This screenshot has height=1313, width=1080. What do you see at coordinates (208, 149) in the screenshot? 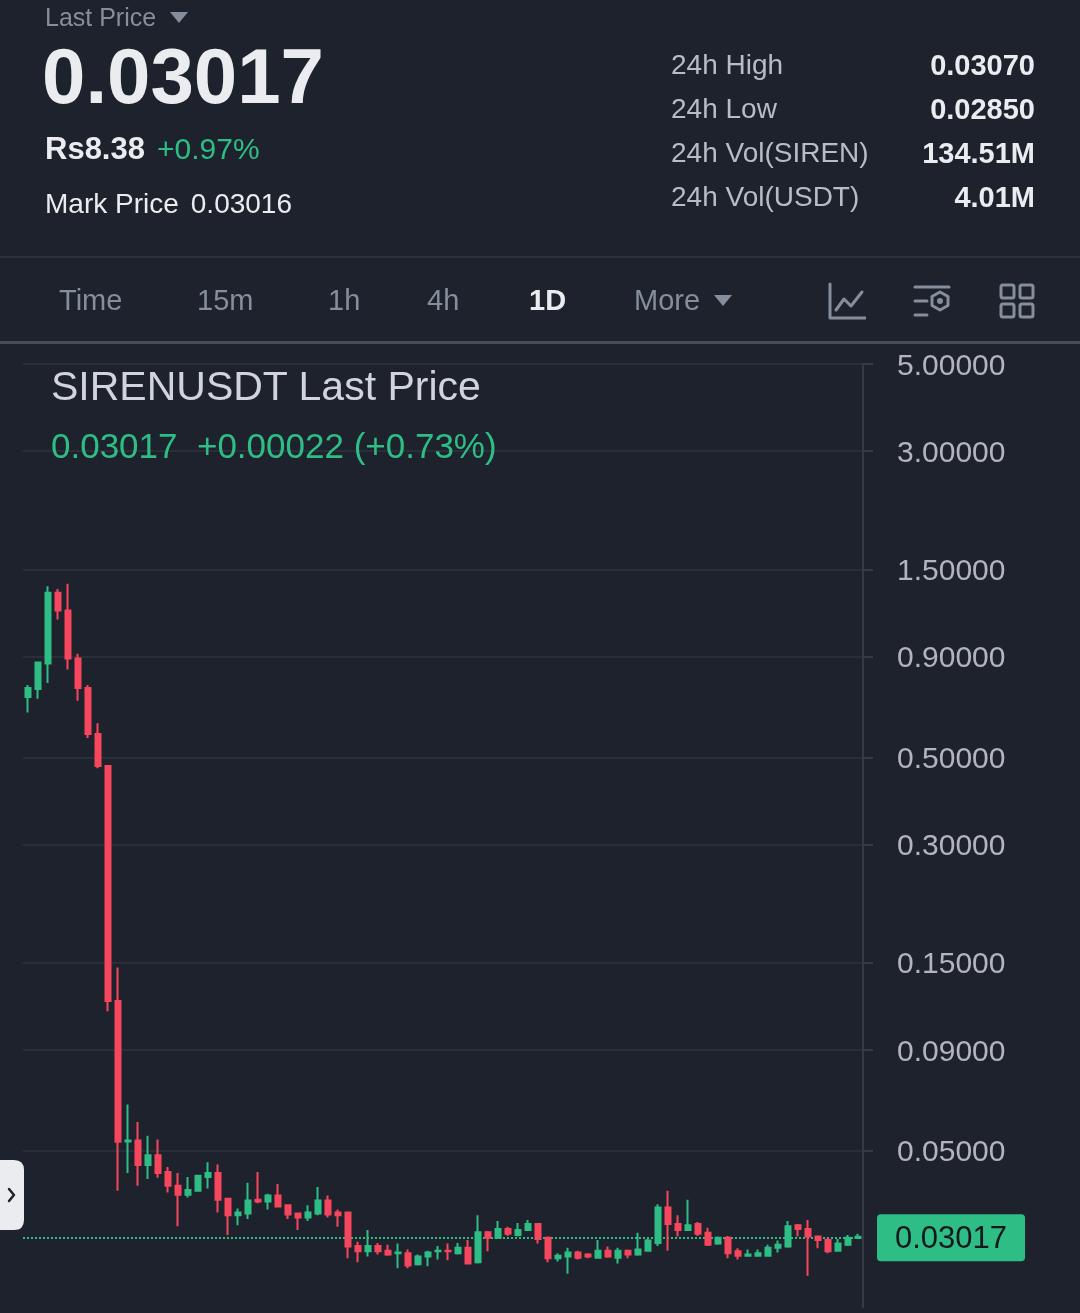
I see `text: +0.97%` at bounding box center [208, 149].